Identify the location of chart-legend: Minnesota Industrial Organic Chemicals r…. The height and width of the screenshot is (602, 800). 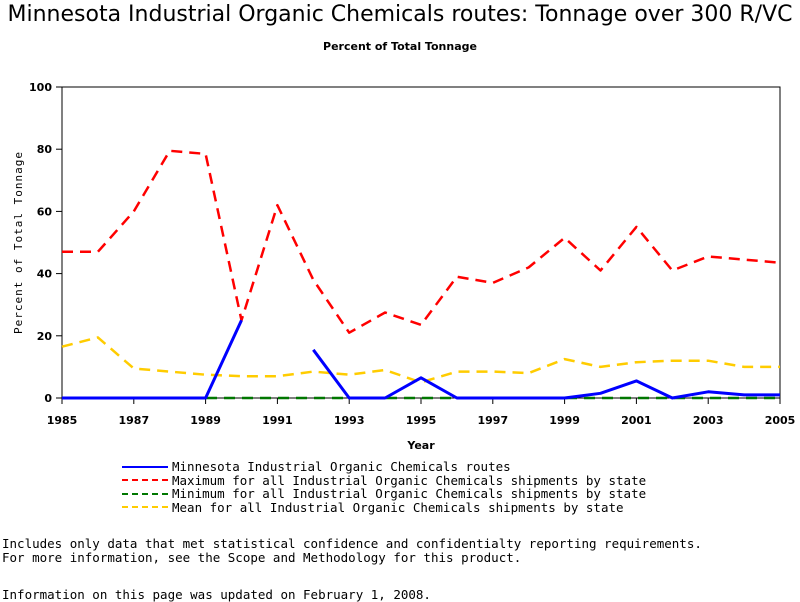
(384, 487).